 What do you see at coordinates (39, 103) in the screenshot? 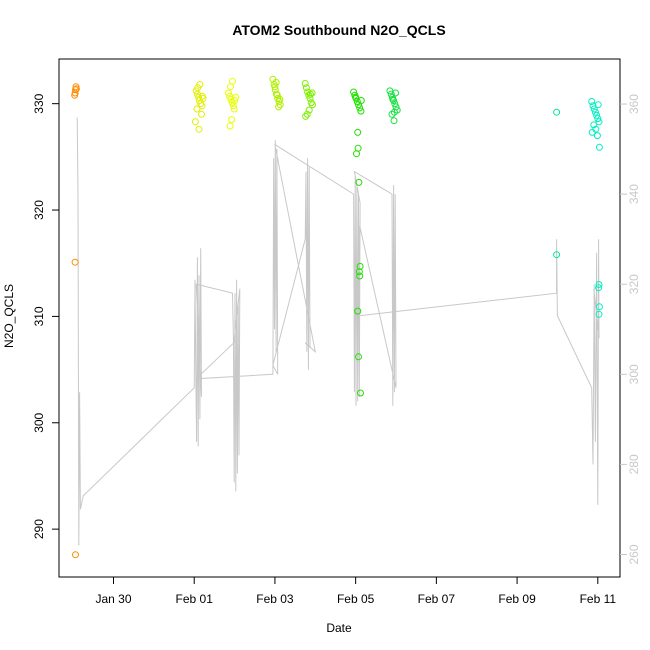
I see `y-tick-label: 330` at bounding box center [39, 103].